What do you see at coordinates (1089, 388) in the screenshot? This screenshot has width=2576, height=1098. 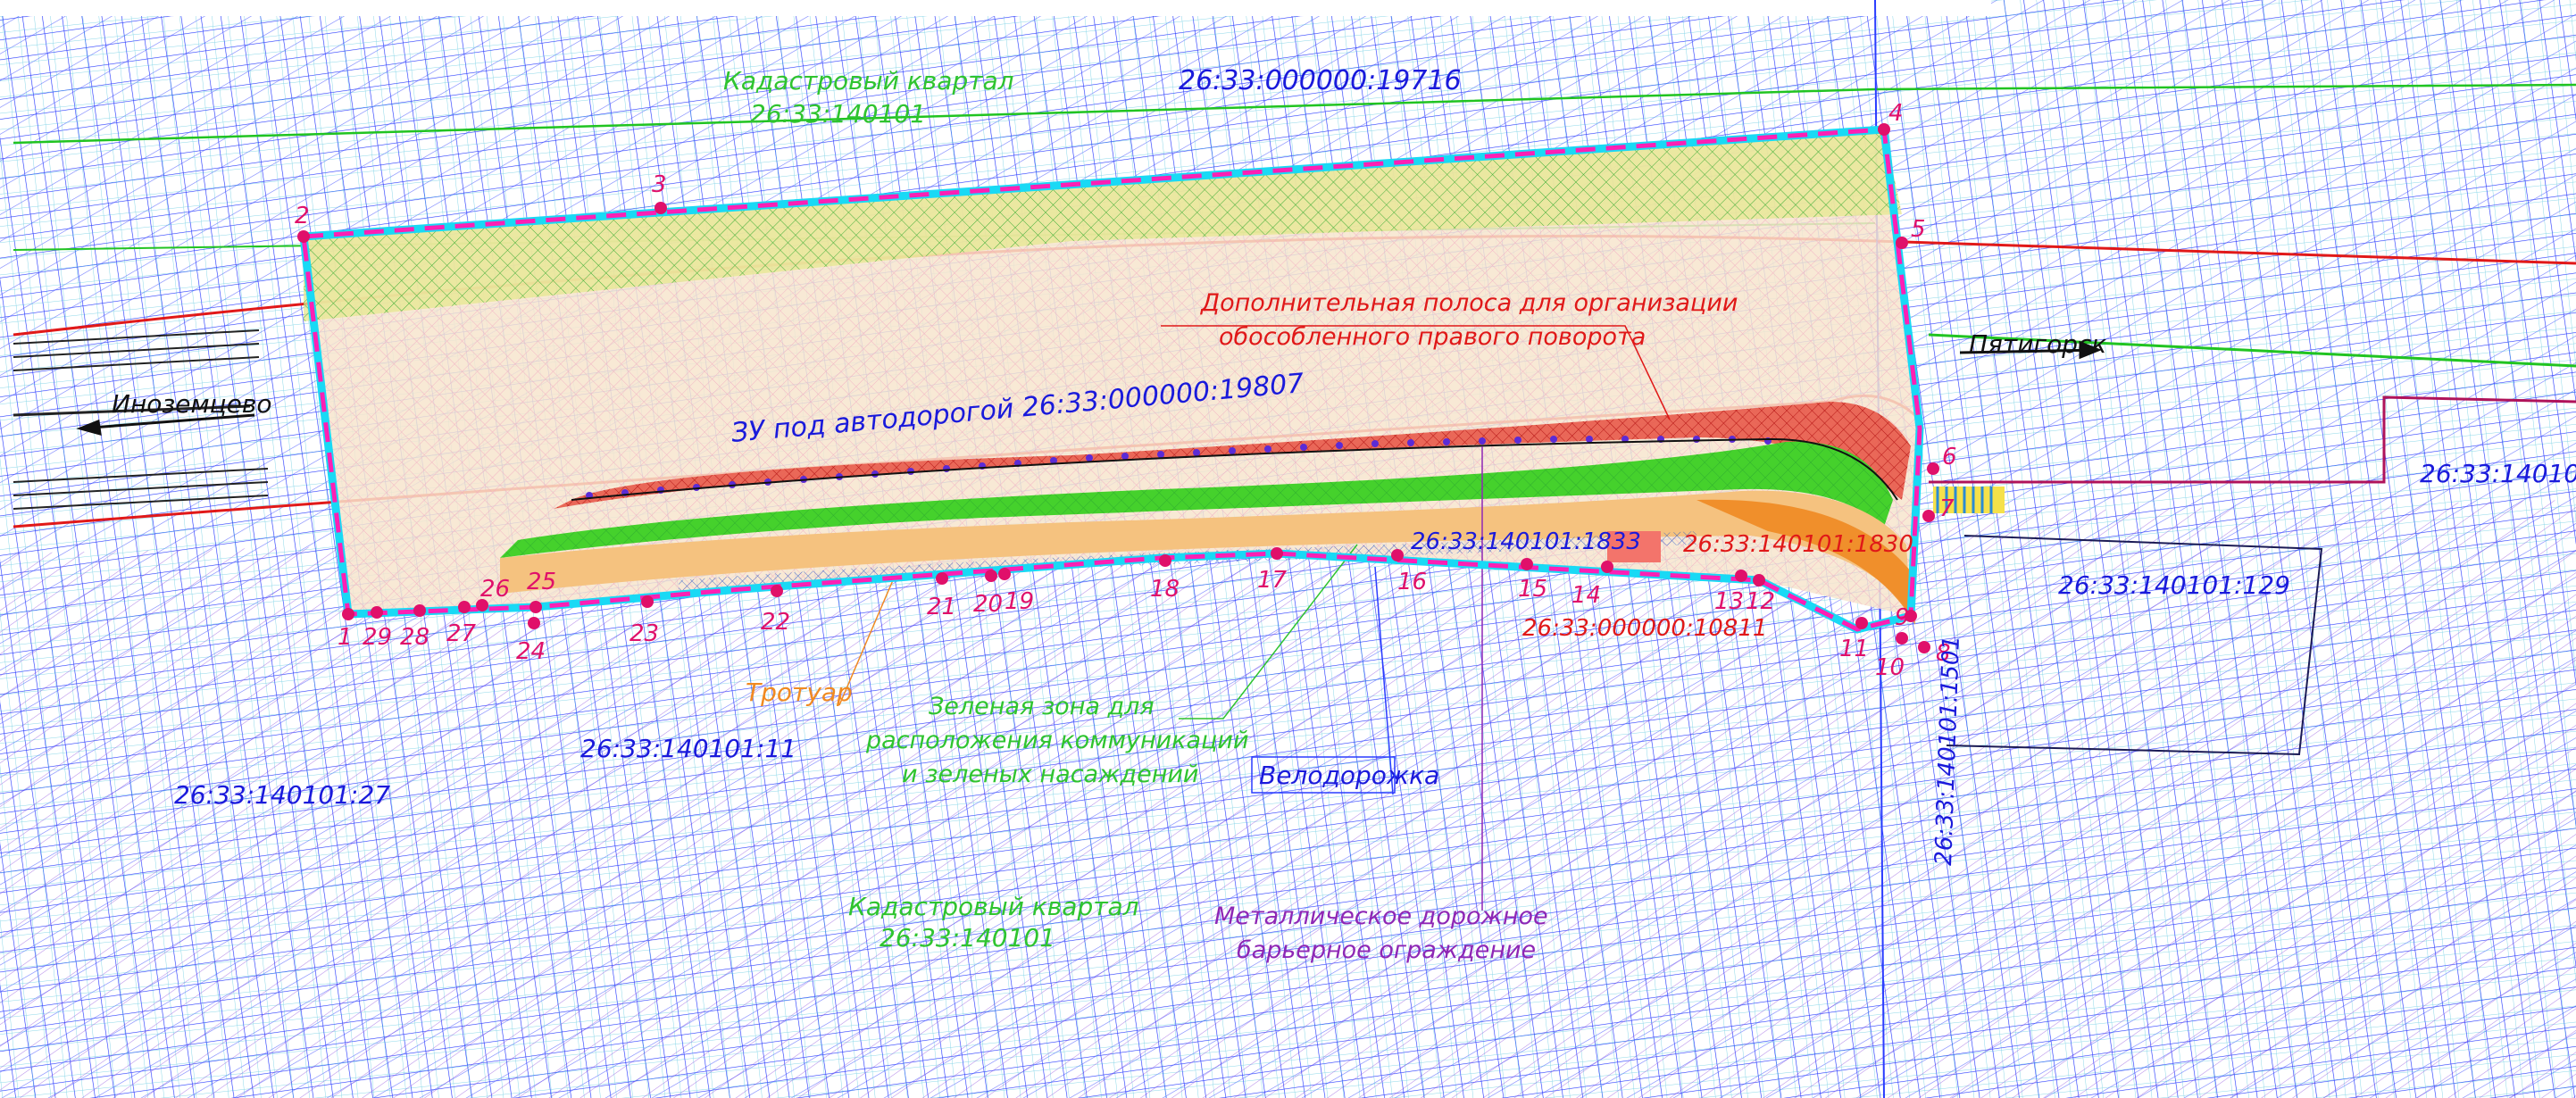 I see `direction-arrows` at bounding box center [1089, 388].